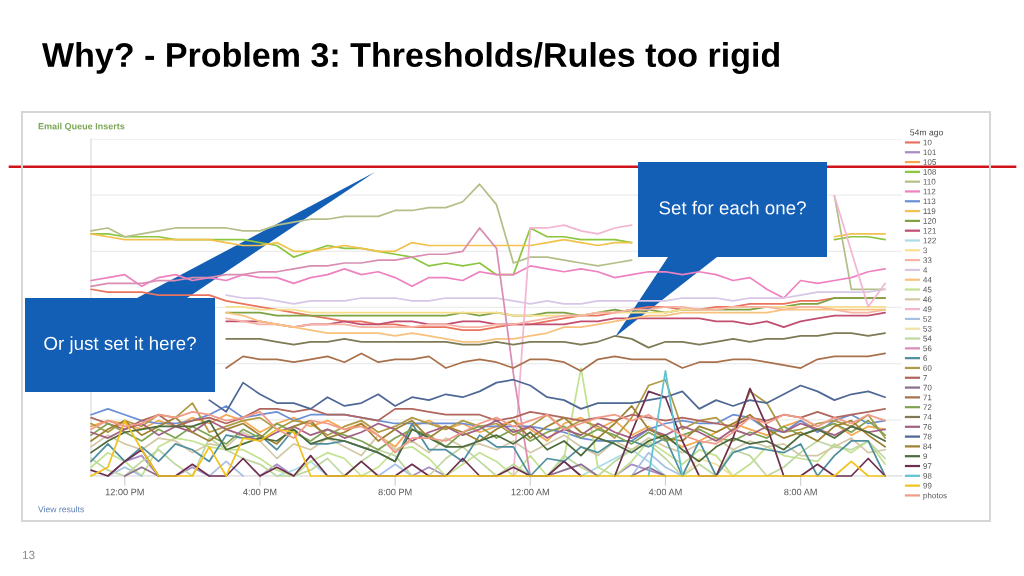  What do you see at coordinates (260, 492) in the screenshot?
I see `x-tick-label: 4:00 PM` at bounding box center [260, 492].